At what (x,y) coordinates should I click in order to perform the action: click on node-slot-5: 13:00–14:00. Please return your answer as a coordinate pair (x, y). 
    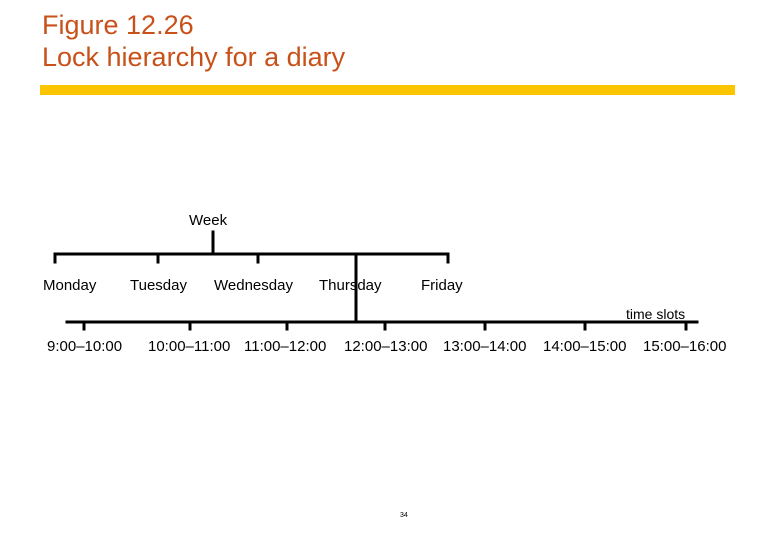
    Looking at the image, I should click on (485, 346).